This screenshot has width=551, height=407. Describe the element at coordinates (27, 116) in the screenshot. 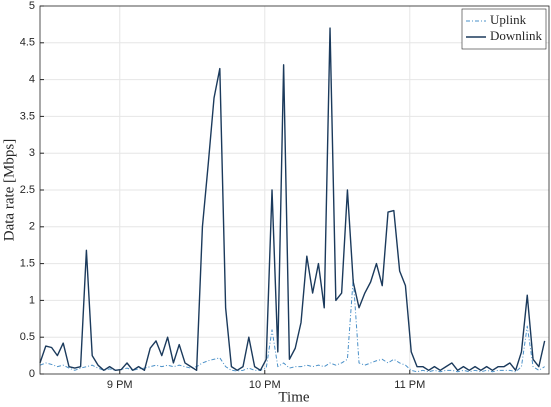

I see `y-tick-label: 3.5` at that location.